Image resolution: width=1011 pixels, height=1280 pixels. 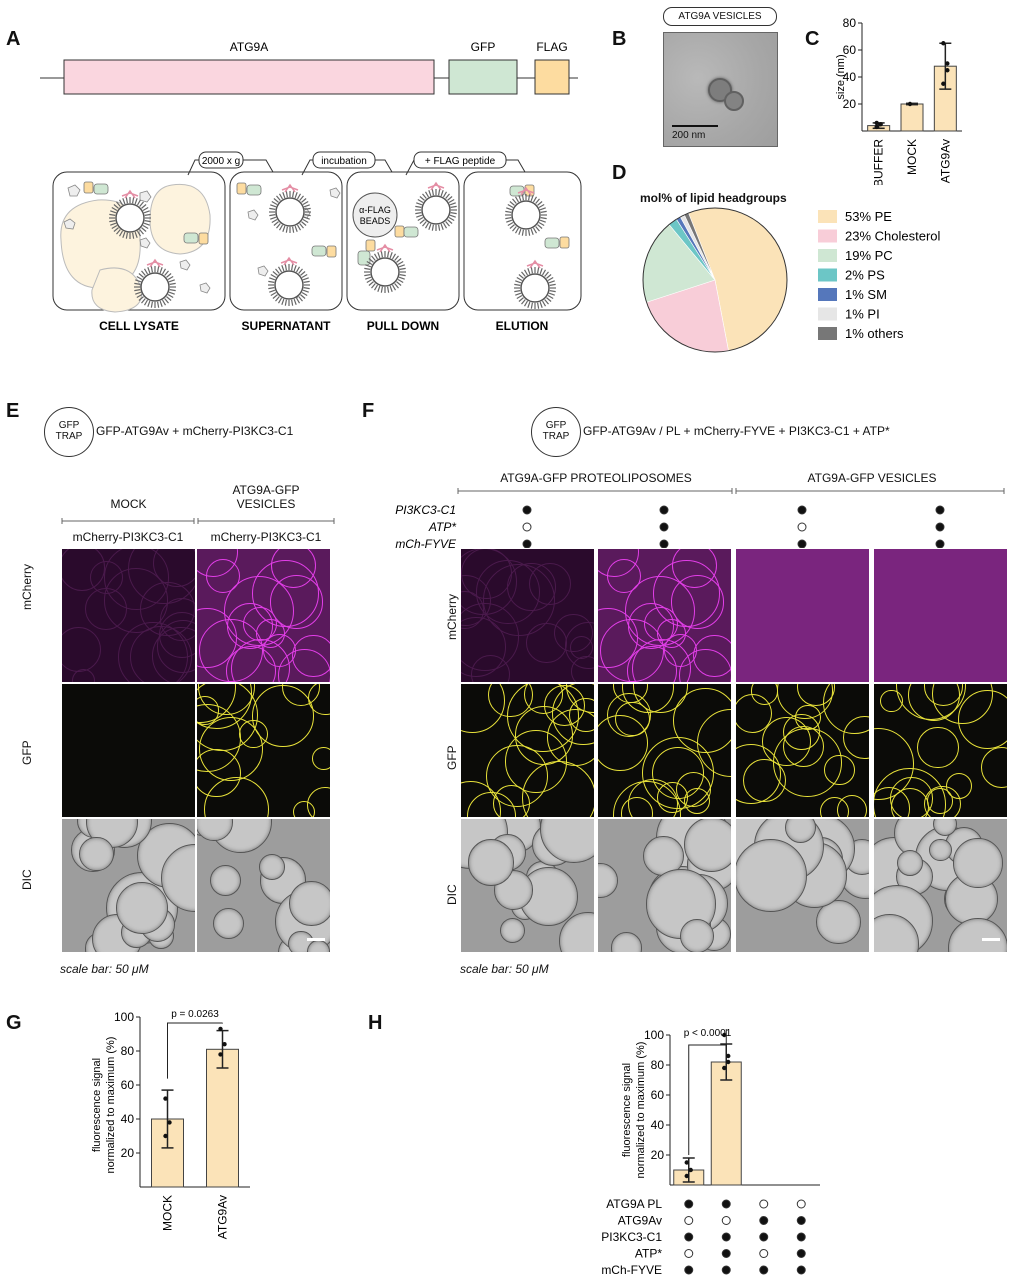 I want to click on panel-letter-e: E, so click(x=13, y=411).